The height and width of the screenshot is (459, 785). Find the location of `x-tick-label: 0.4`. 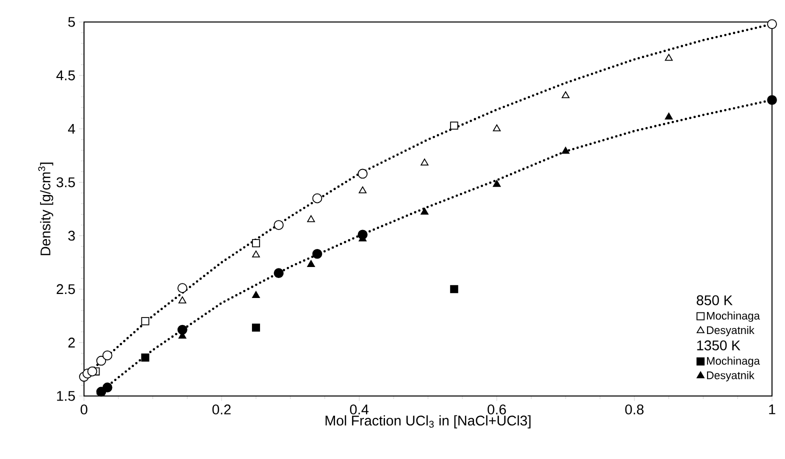

x-tick-label: 0.4 is located at coordinates (359, 409).